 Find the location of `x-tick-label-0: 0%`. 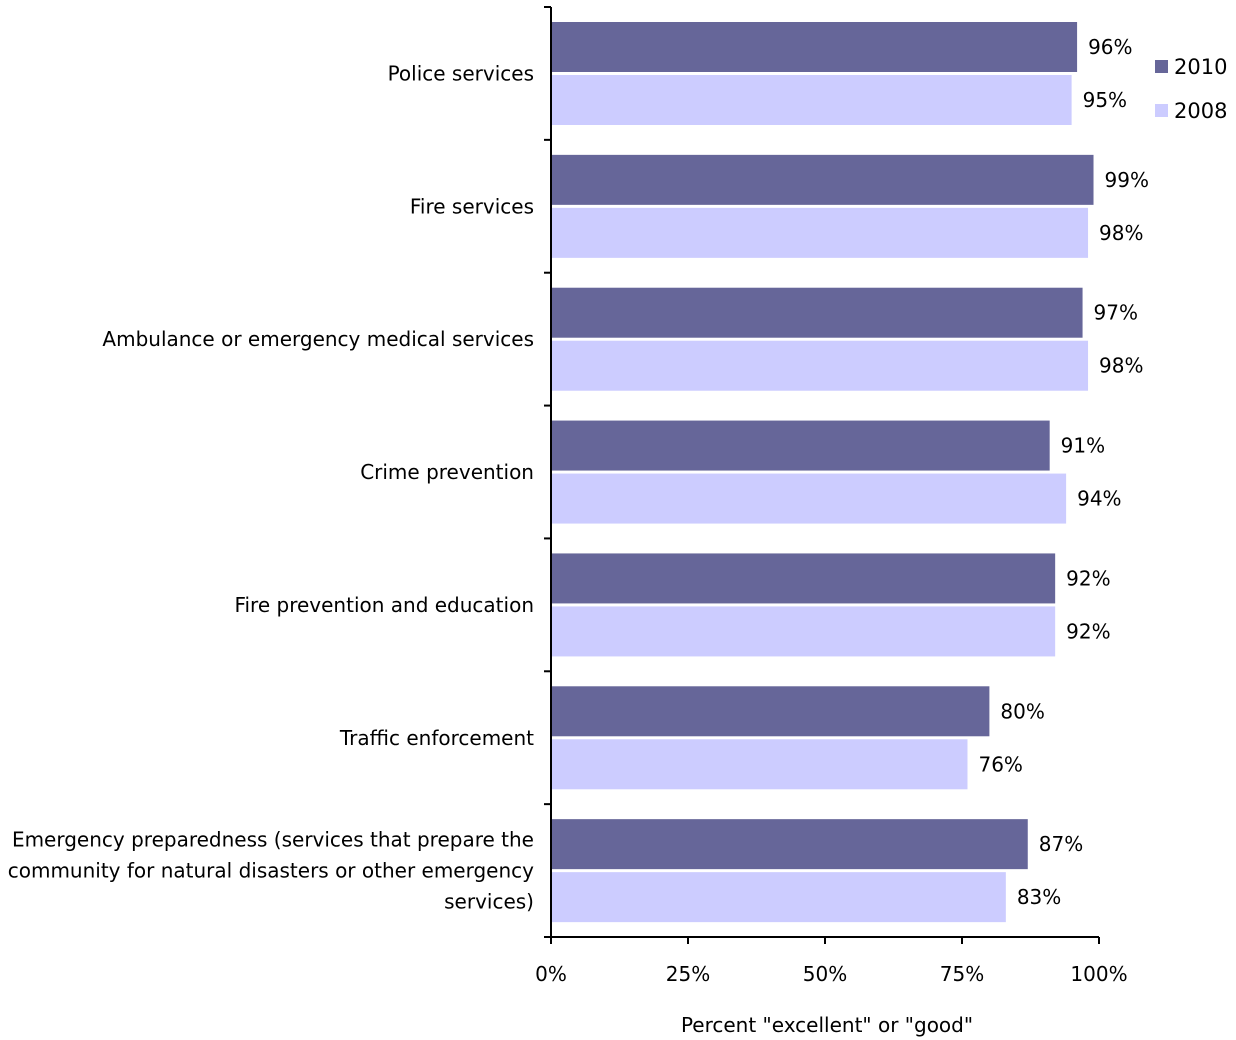

x-tick-label-0: 0% is located at coordinates (551, 974).